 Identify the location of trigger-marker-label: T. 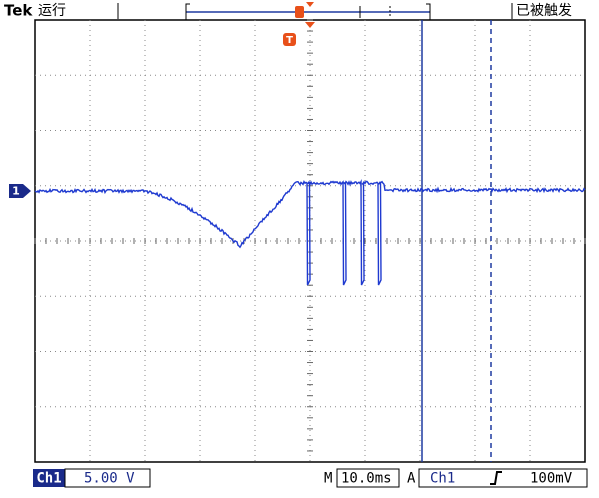
(289, 40).